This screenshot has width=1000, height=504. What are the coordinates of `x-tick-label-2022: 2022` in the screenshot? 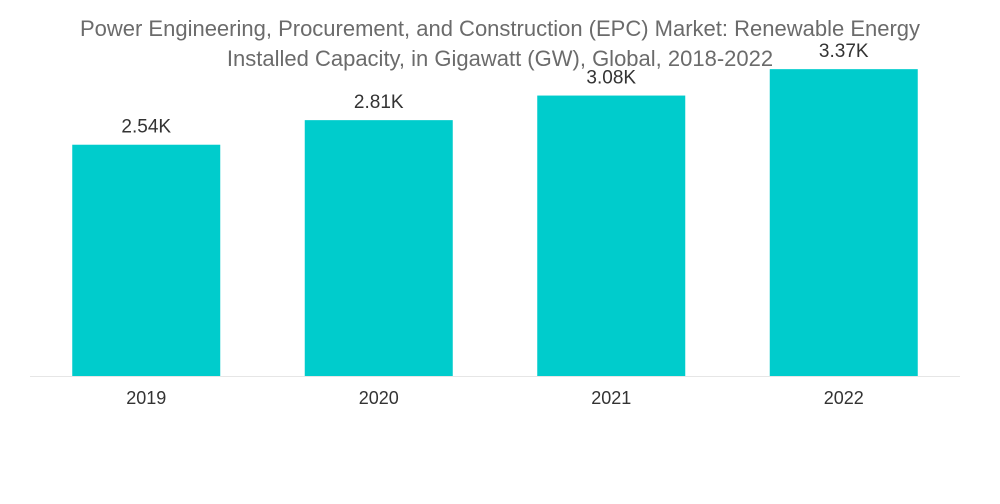 It's located at (844, 398).